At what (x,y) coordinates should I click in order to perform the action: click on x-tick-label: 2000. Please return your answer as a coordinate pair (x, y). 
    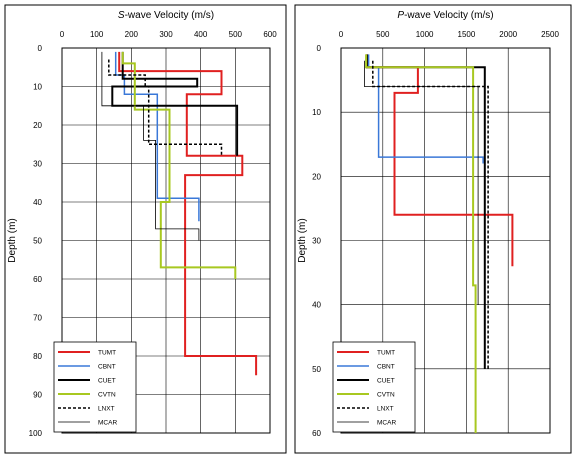
    Looking at the image, I should click on (508, 34).